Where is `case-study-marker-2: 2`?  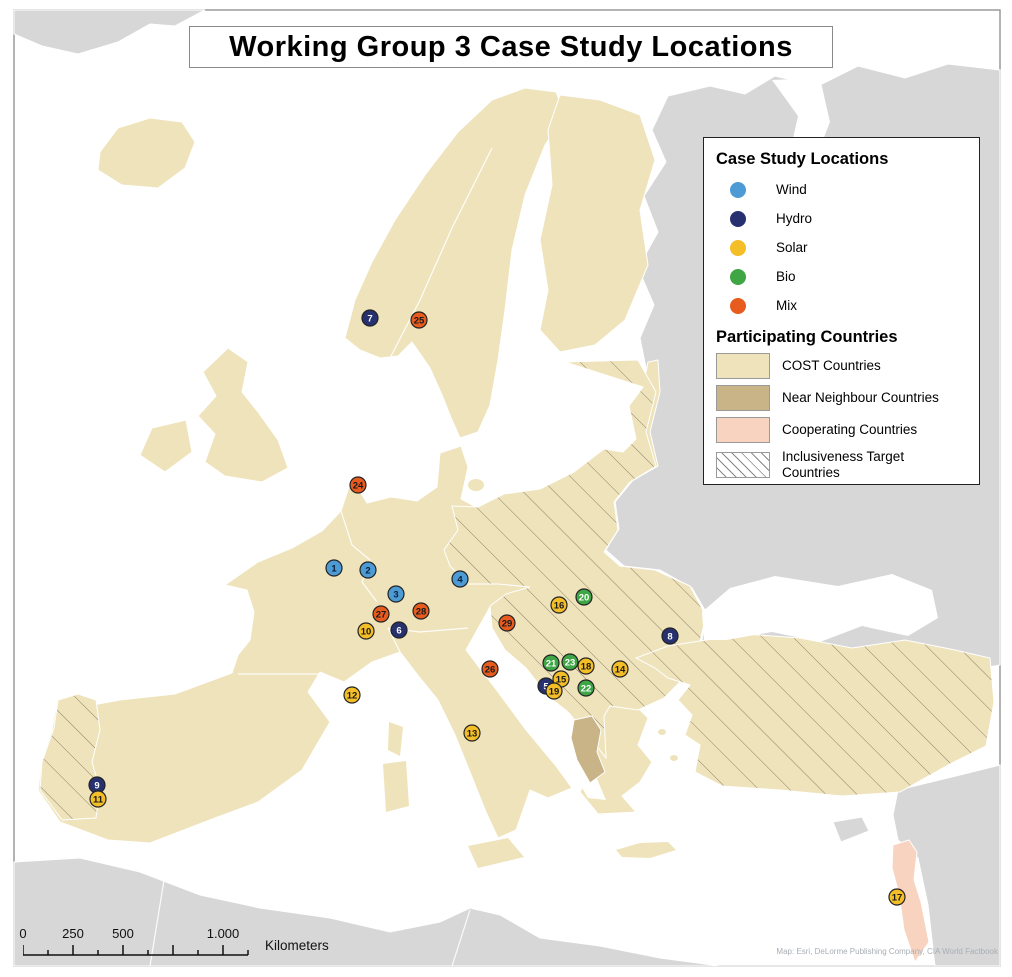 case-study-marker-2: 2 is located at coordinates (368, 570).